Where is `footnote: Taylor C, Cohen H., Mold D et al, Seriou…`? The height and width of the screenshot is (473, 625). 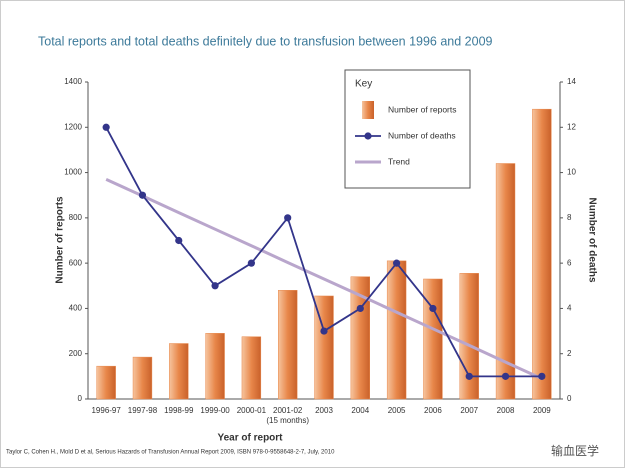
footnote: Taylor C, Cohen H., Mold D et al, Seriou… is located at coordinates (170, 453).